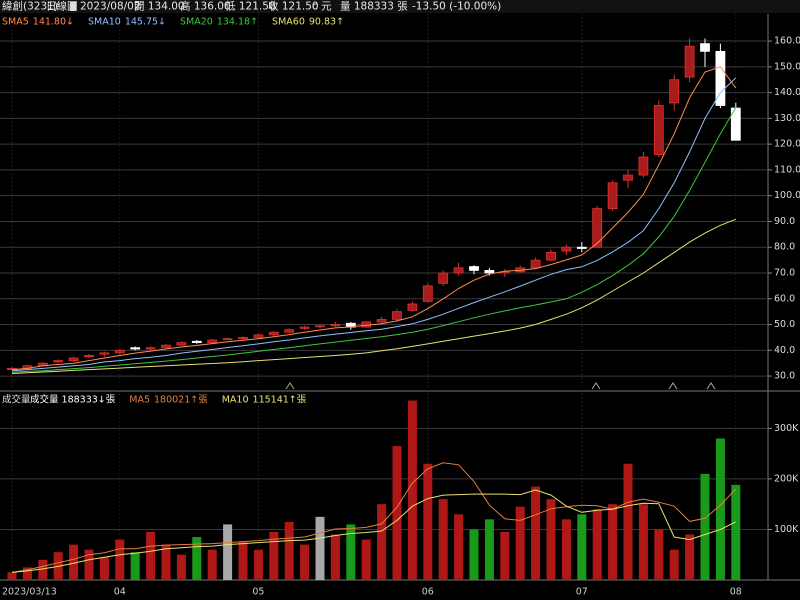 The width and height of the screenshot is (800, 600). I want to click on period: 日線圖, so click(62, 6).